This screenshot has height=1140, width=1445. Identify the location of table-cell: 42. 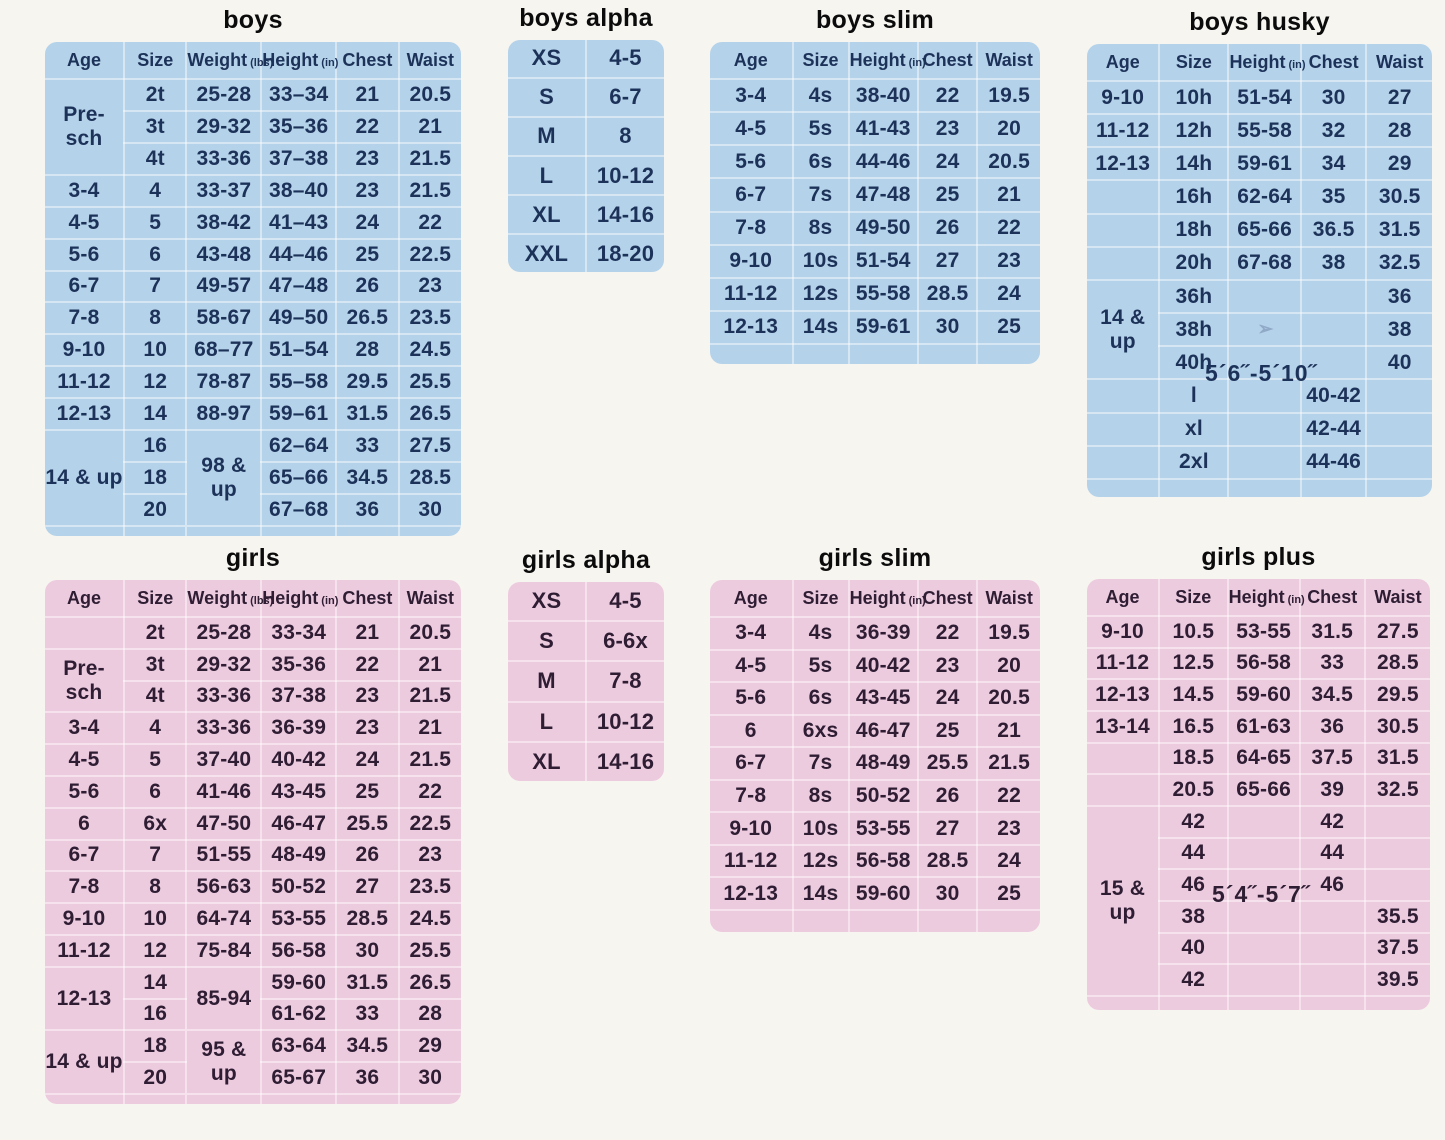
(1194, 822).